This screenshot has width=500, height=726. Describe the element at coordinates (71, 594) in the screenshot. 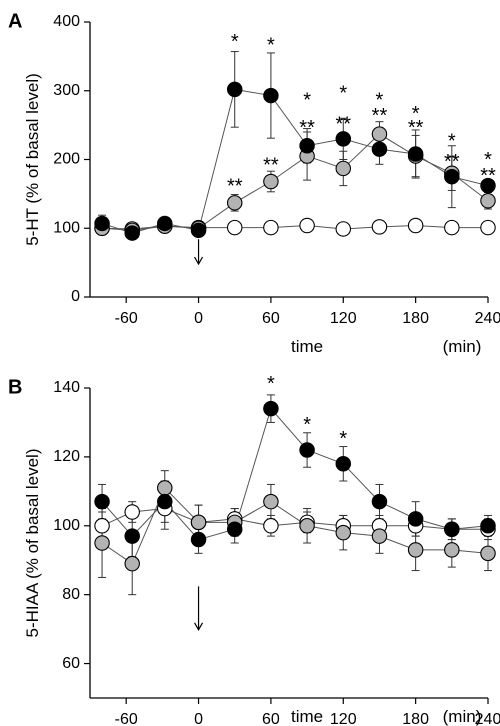

I see `y-tick-label: 80` at that location.